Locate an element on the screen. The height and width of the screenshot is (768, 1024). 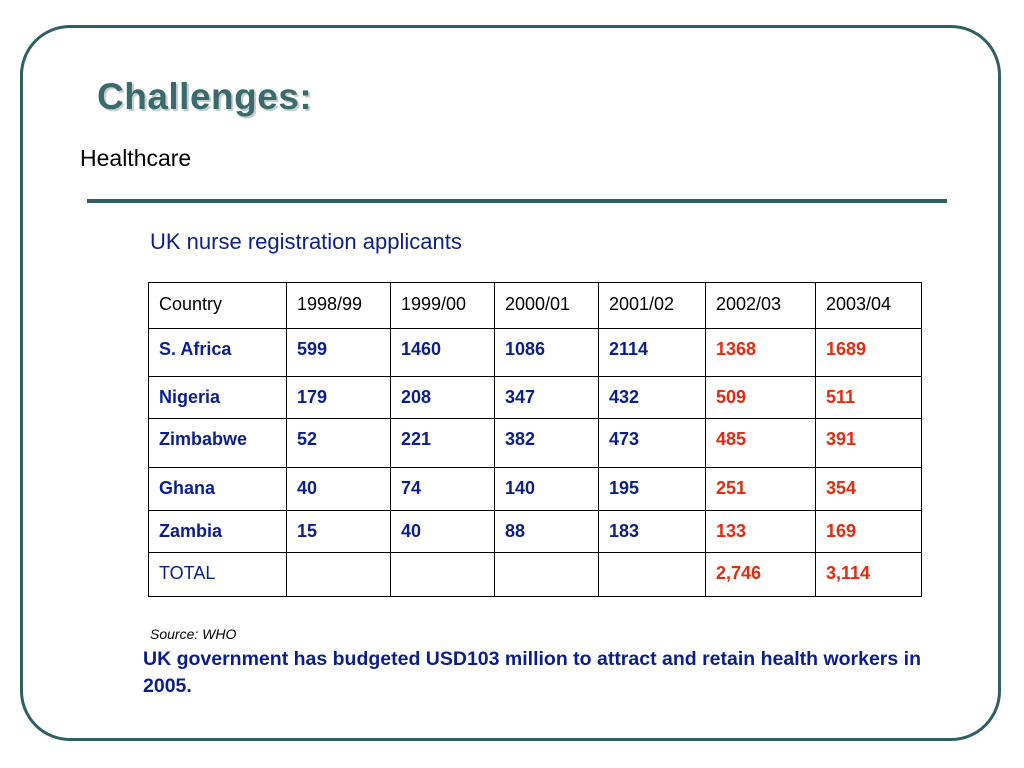
table-row-total: TOTAL 2,746 3,114 is located at coordinates (535, 574).